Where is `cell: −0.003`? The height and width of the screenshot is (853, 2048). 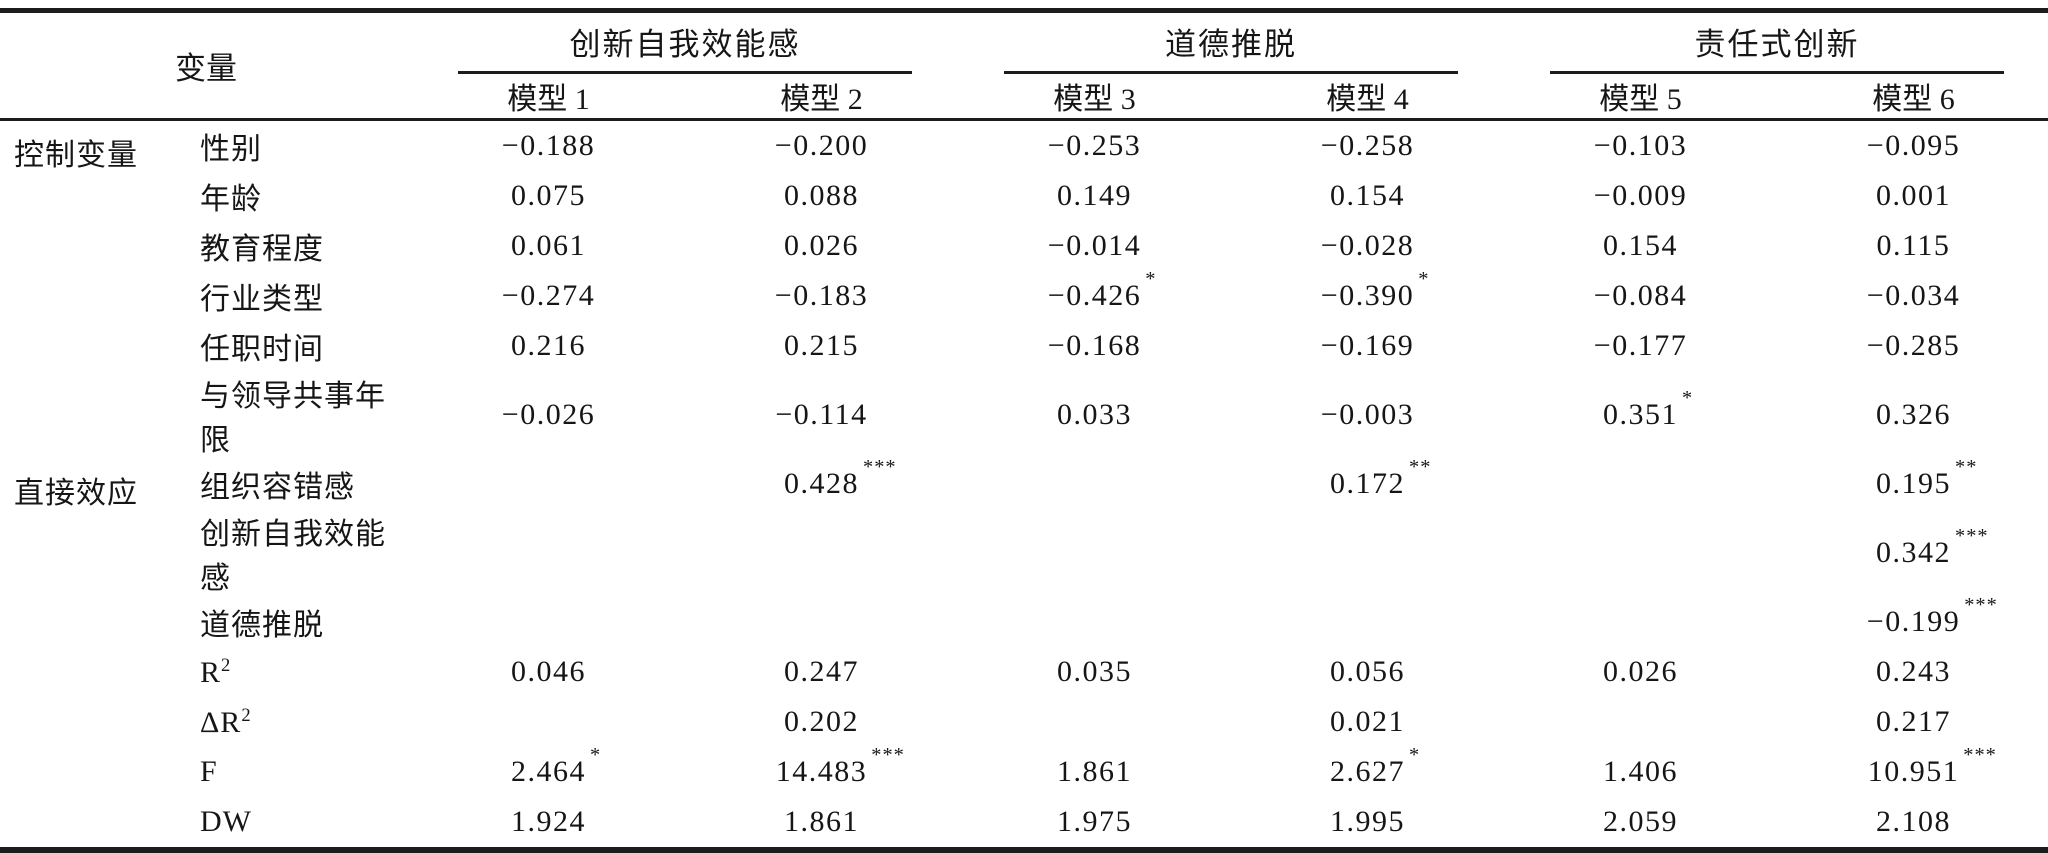
cell: −0.003 is located at coordinates (1367, 414).